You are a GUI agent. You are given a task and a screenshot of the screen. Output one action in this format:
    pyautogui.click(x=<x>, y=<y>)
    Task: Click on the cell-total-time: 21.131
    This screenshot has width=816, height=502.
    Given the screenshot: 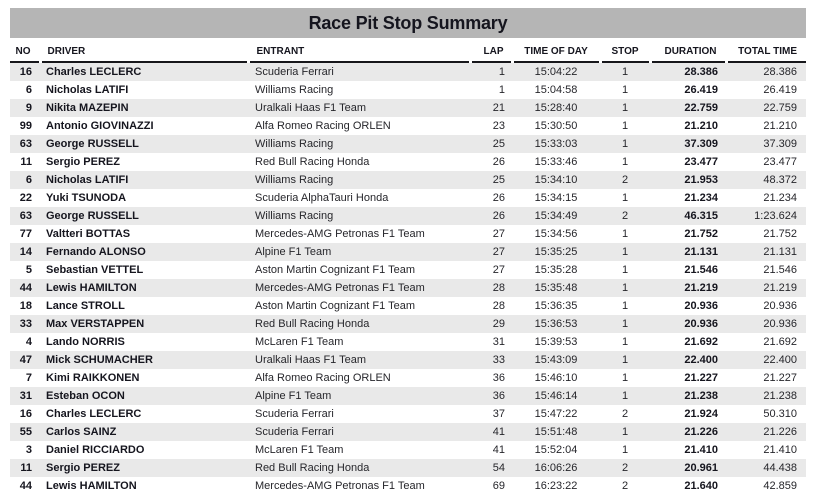 What is the action you would take?
    pyautogui.click(x=766, y=252)
    